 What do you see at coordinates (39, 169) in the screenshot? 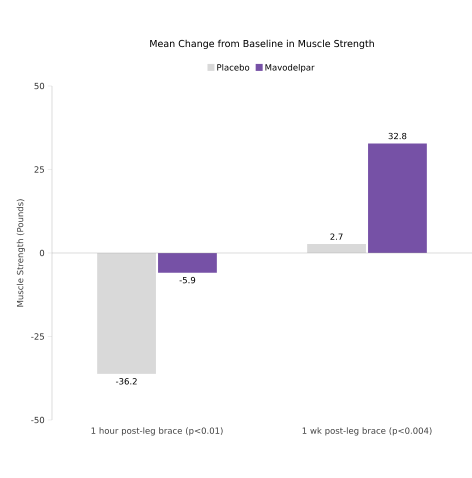
I see `y-tick-label: 25` at bounding box center [39, 169].